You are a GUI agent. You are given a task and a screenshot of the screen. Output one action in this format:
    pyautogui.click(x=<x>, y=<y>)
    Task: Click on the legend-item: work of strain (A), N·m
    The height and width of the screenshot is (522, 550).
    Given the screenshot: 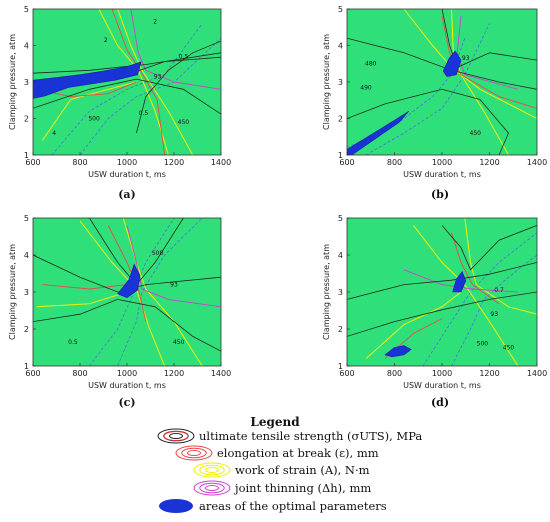 What is the action you would take?
    pyautogui.click(x=281, y=470)
    